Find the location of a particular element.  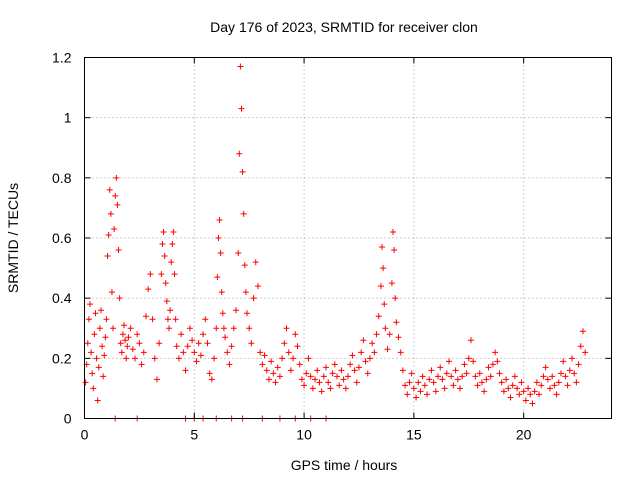

y-tick-label: 0.6 is located at coordinates (62, 238).